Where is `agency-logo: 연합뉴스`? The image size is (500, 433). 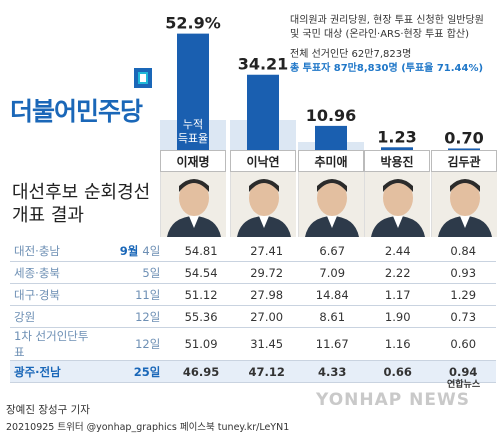 agency-logo: 연합뉴스 is located at coordinates (464, 385).